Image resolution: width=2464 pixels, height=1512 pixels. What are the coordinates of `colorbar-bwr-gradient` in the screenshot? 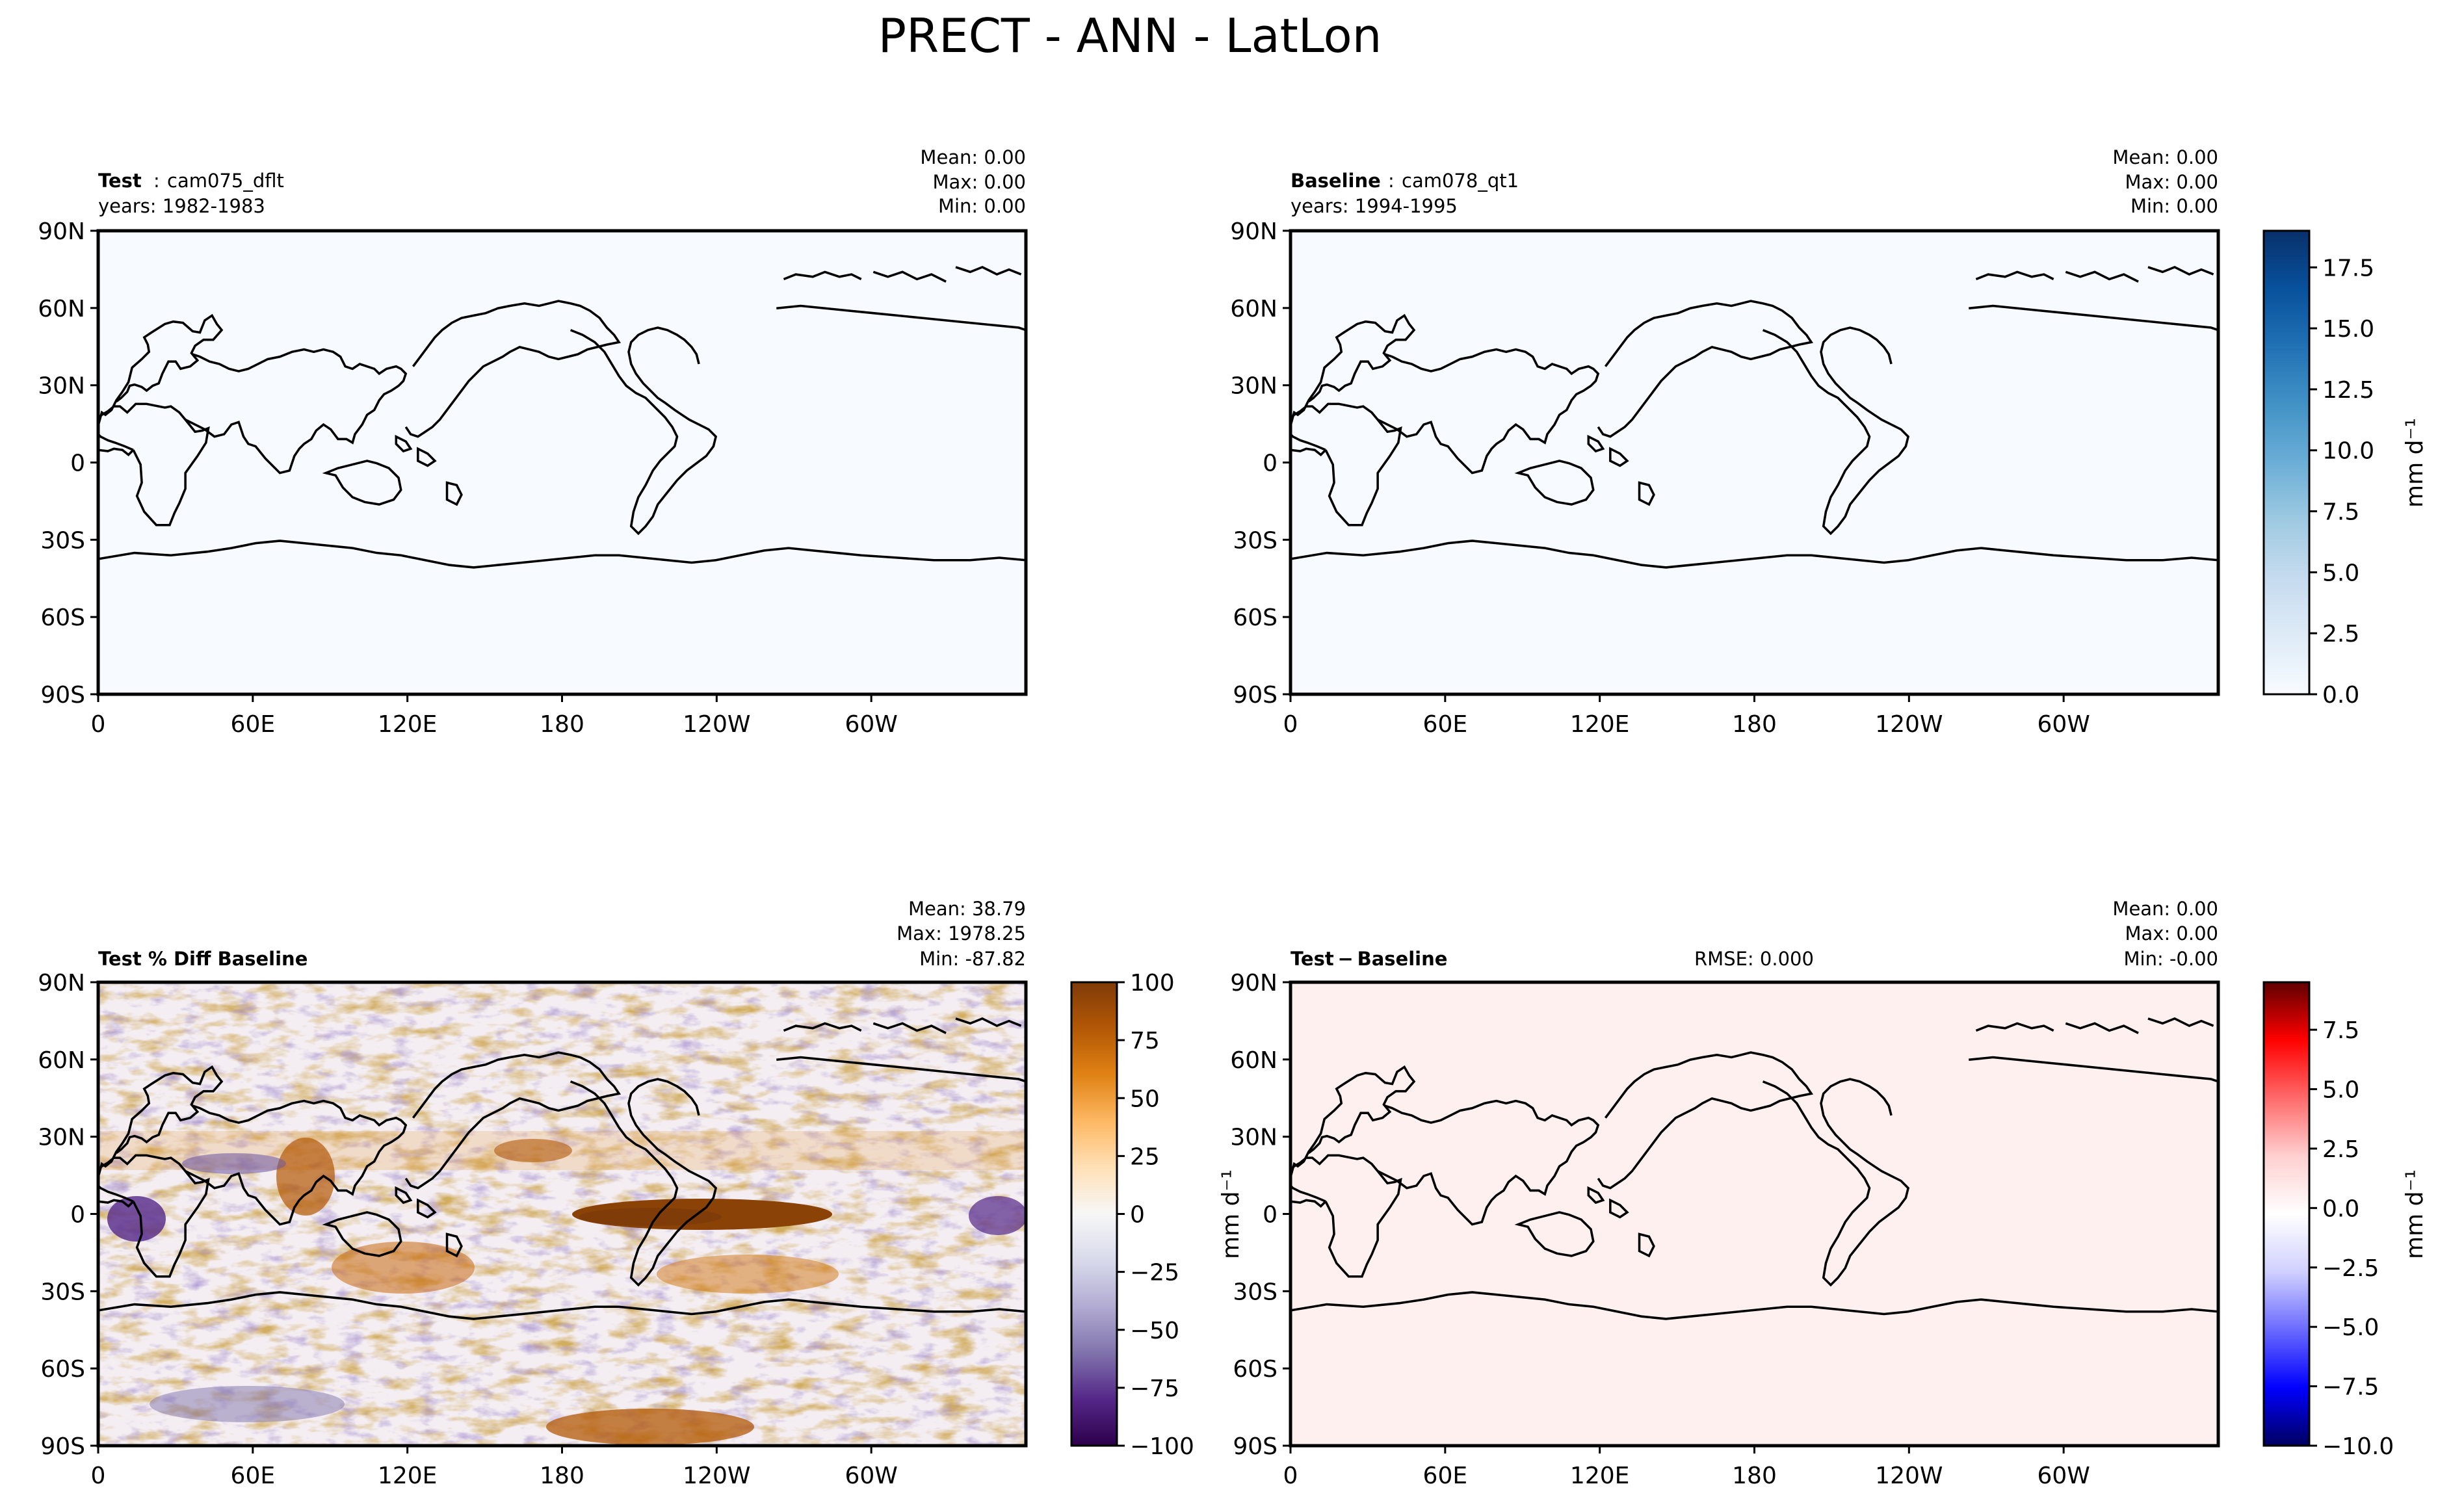 It's located at (2286, 1214).